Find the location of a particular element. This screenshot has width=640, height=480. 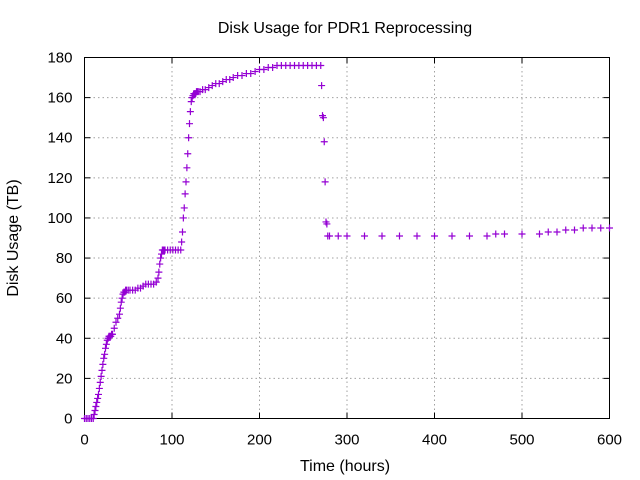

x-tick-label: 600 is located at coordinates (609, 440).